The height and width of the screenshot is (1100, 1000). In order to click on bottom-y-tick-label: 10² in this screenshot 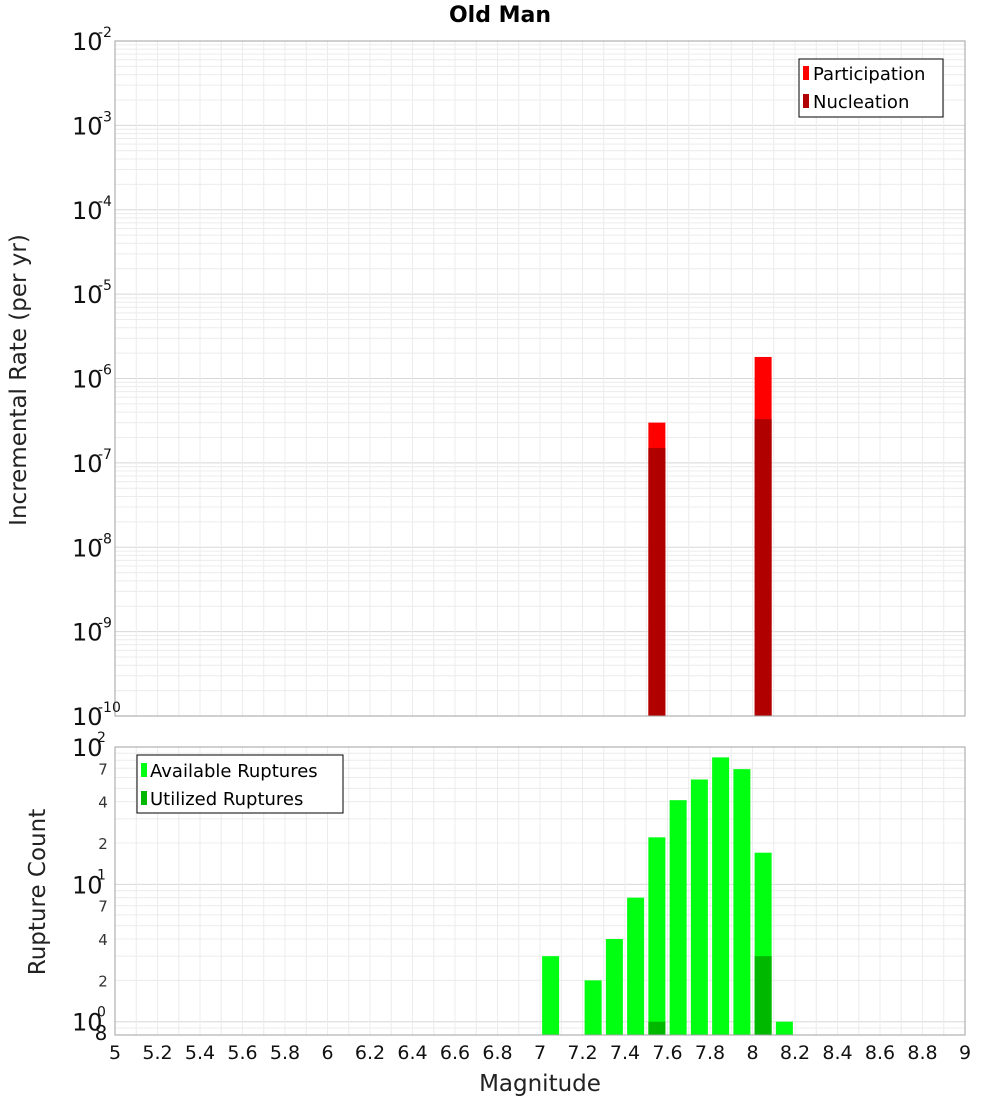, I will do `click(89, 746)`.